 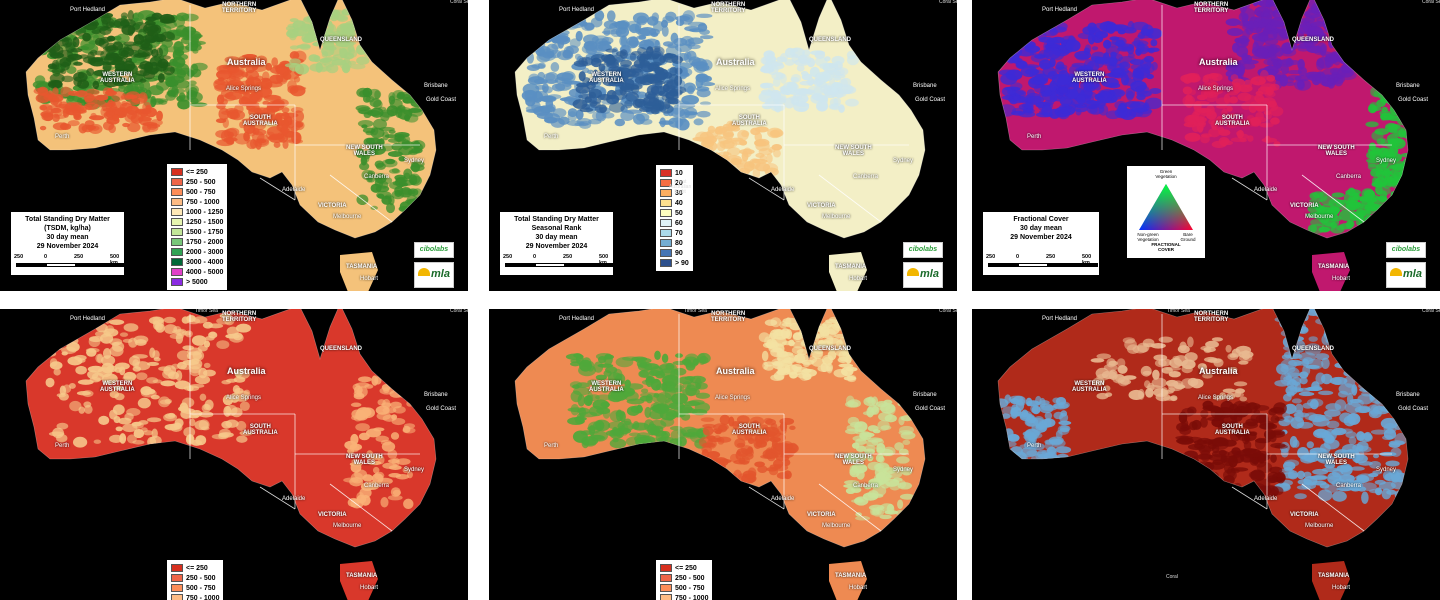 I want to click on map-title-line: Total Standing Dry Matter, so click(x=67, y=219).